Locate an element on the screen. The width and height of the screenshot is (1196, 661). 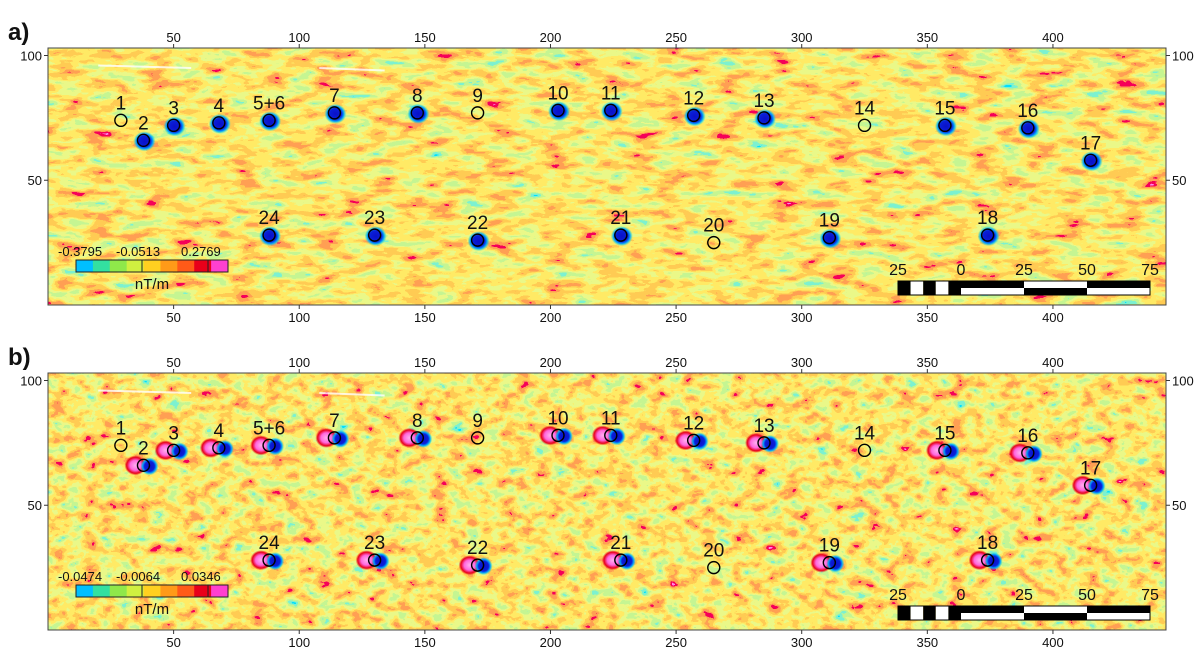
y-tick-label-right: 100 is located at coordinates (1183, 55).